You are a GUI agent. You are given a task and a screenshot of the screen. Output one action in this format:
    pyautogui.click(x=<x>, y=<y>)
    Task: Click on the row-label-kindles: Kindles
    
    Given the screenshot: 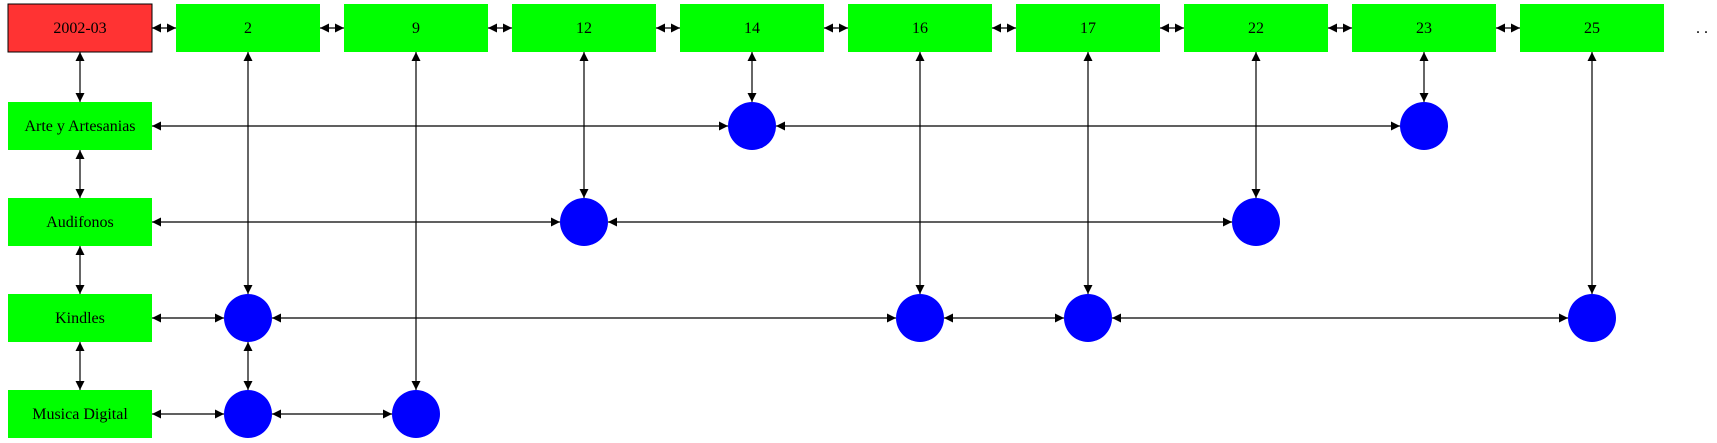 What is the action you would take?
    pyautogui.click(x=80, y=318)
    